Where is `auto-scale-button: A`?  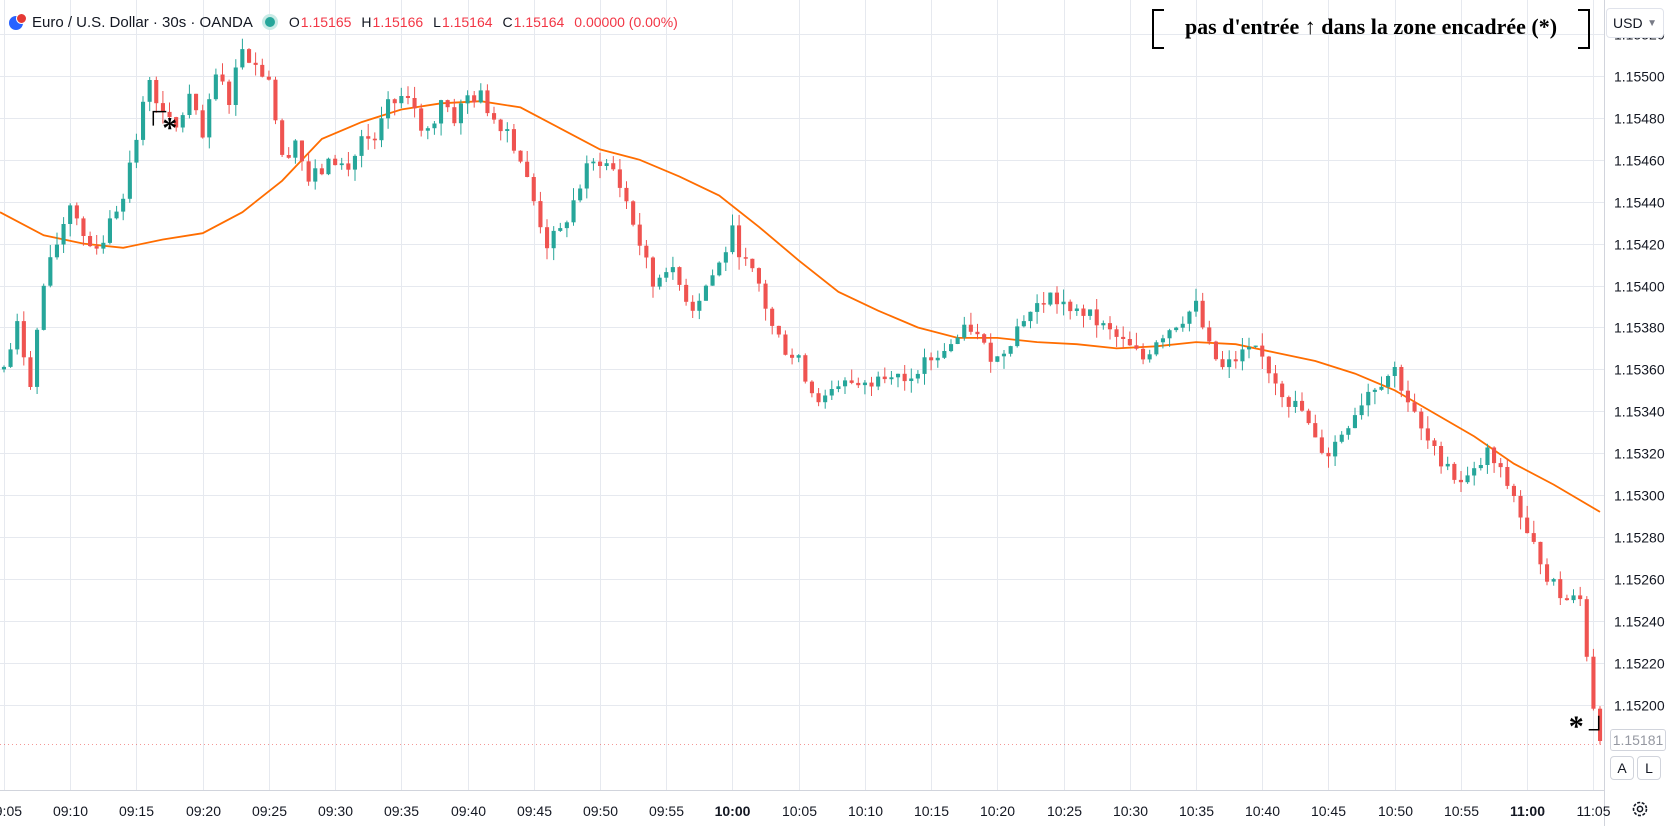
auto-scale-button: A is located at coordinates (1622, 768).